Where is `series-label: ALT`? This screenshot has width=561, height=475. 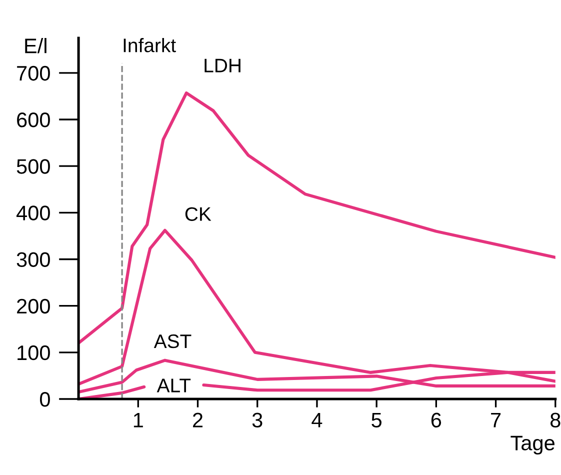 series-label: ALT is located at coordinates (173, 385).